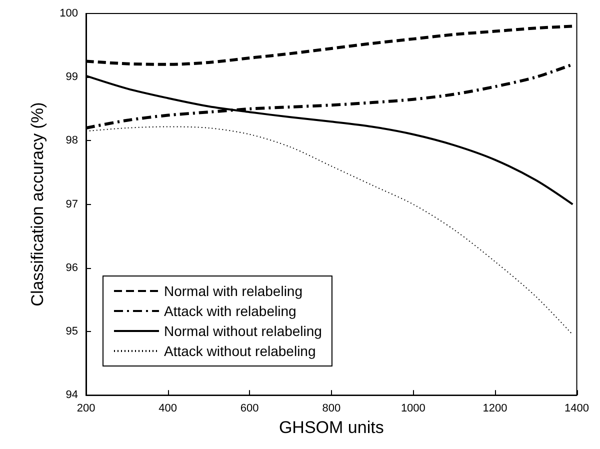 The image size is (600, 449). What do you see at coordinates (331, 427) in the screenshot?
I see `x-axis-title: GHSOM units` at bounding box center [331, 427].